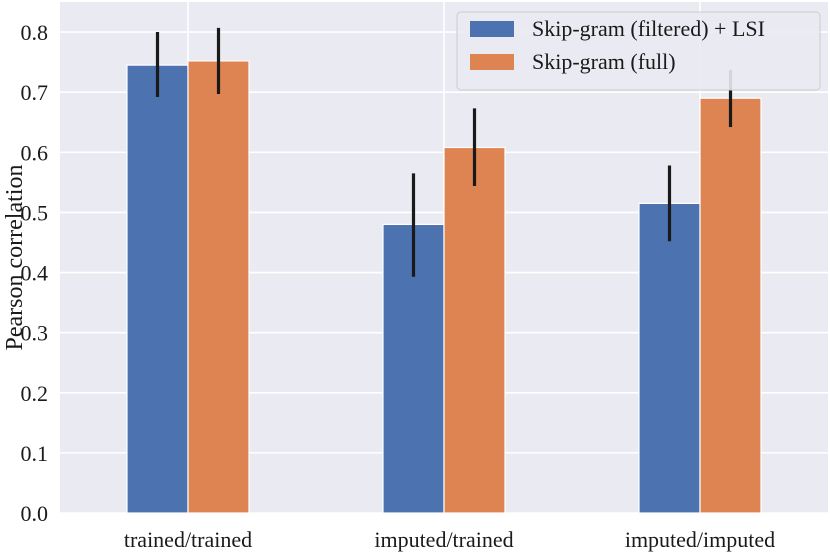 The width and height of the screenshot is (830, 554). Describe the element at coordinates (492, 29) in the screenshot. I see `legend-swatch-filtered-lsi` at that location.